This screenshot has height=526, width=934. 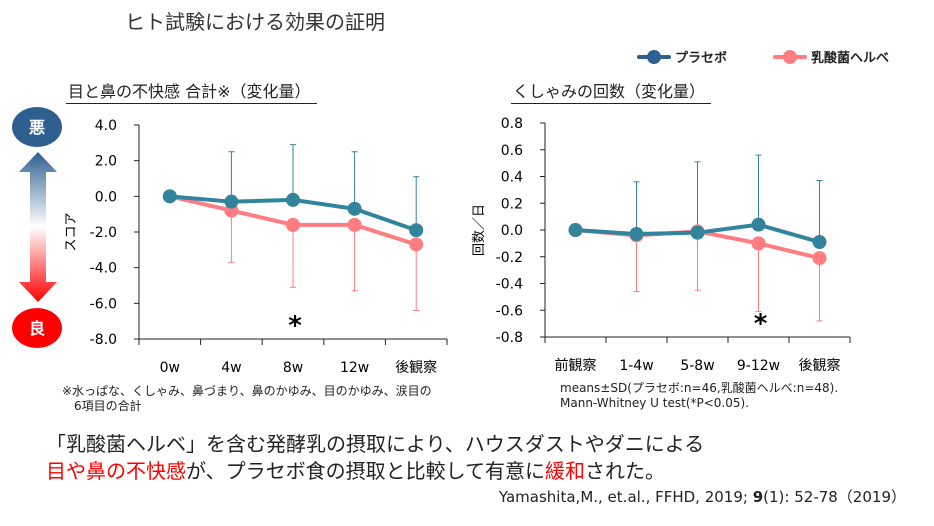 I want to click on y-tick-label: 0.4, so click(x=512, y=178).